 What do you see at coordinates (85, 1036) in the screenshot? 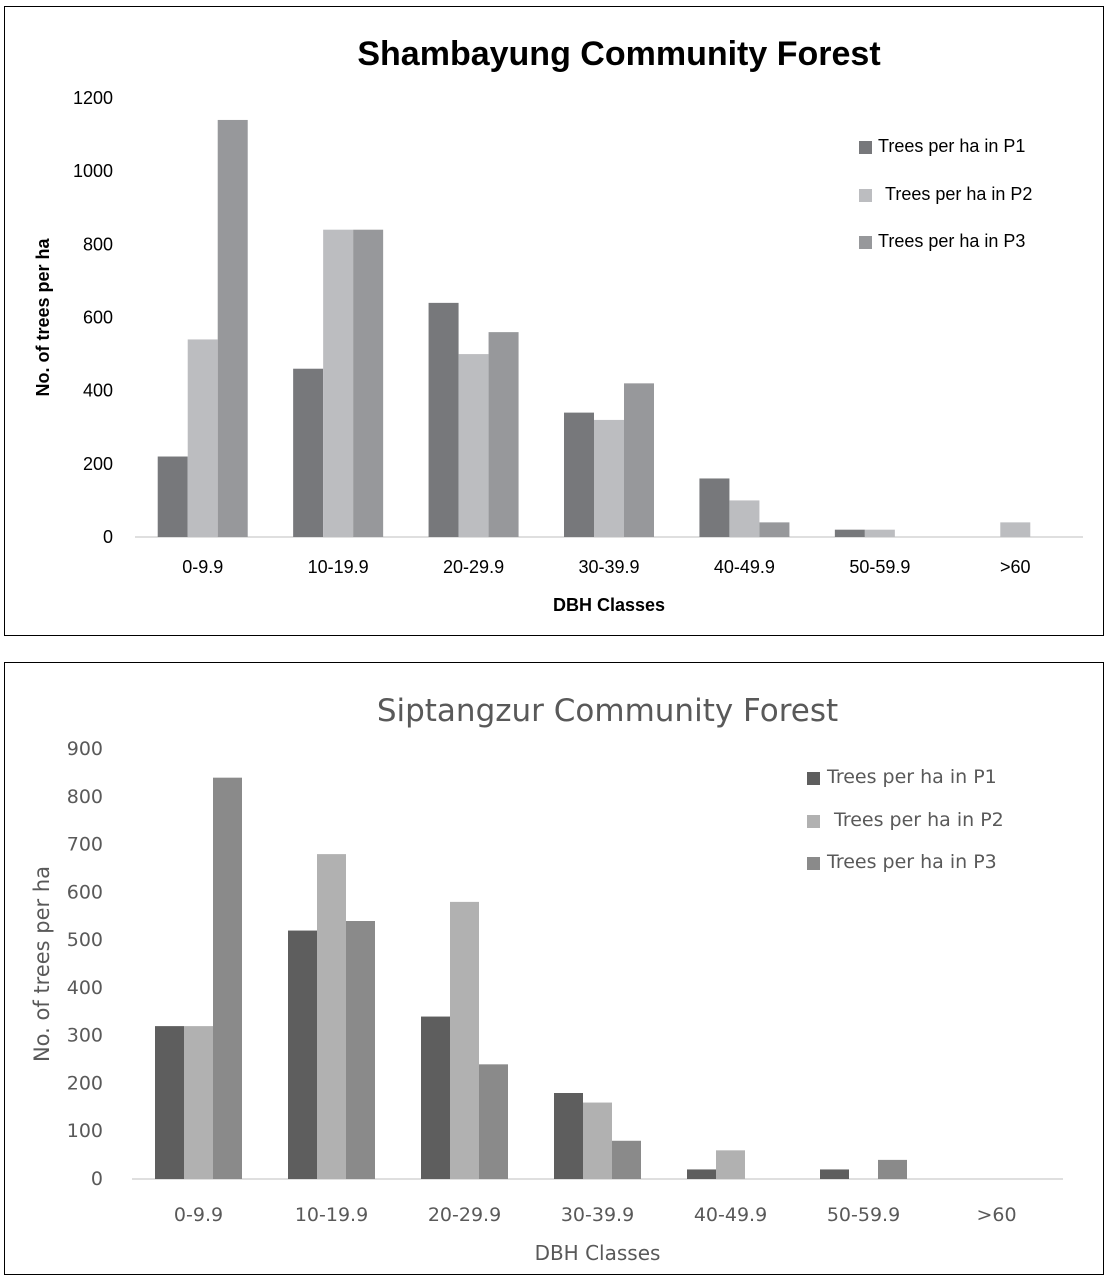
I see `y-tick-label: 300` at bounding box center [85, 1036].